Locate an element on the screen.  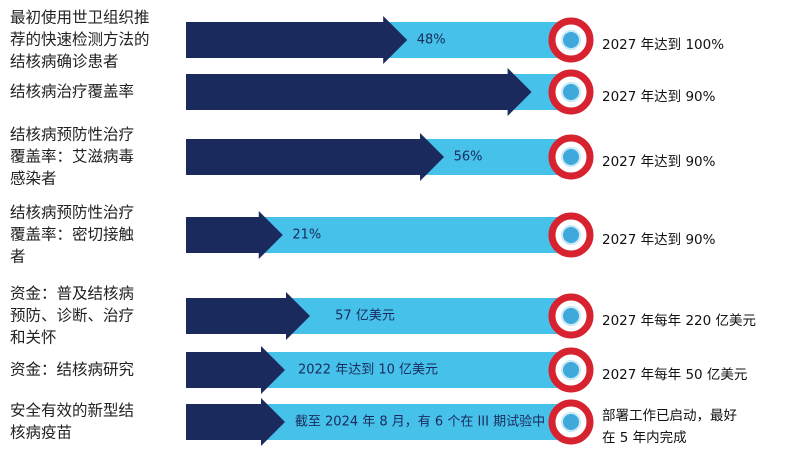
target-text: 2027 年达到 100% is located at coordinates (663, 45).